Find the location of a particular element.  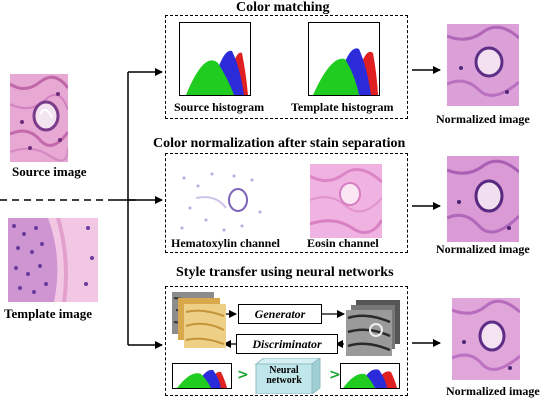

generator-box: Generator is located at coordinates (280, 314).